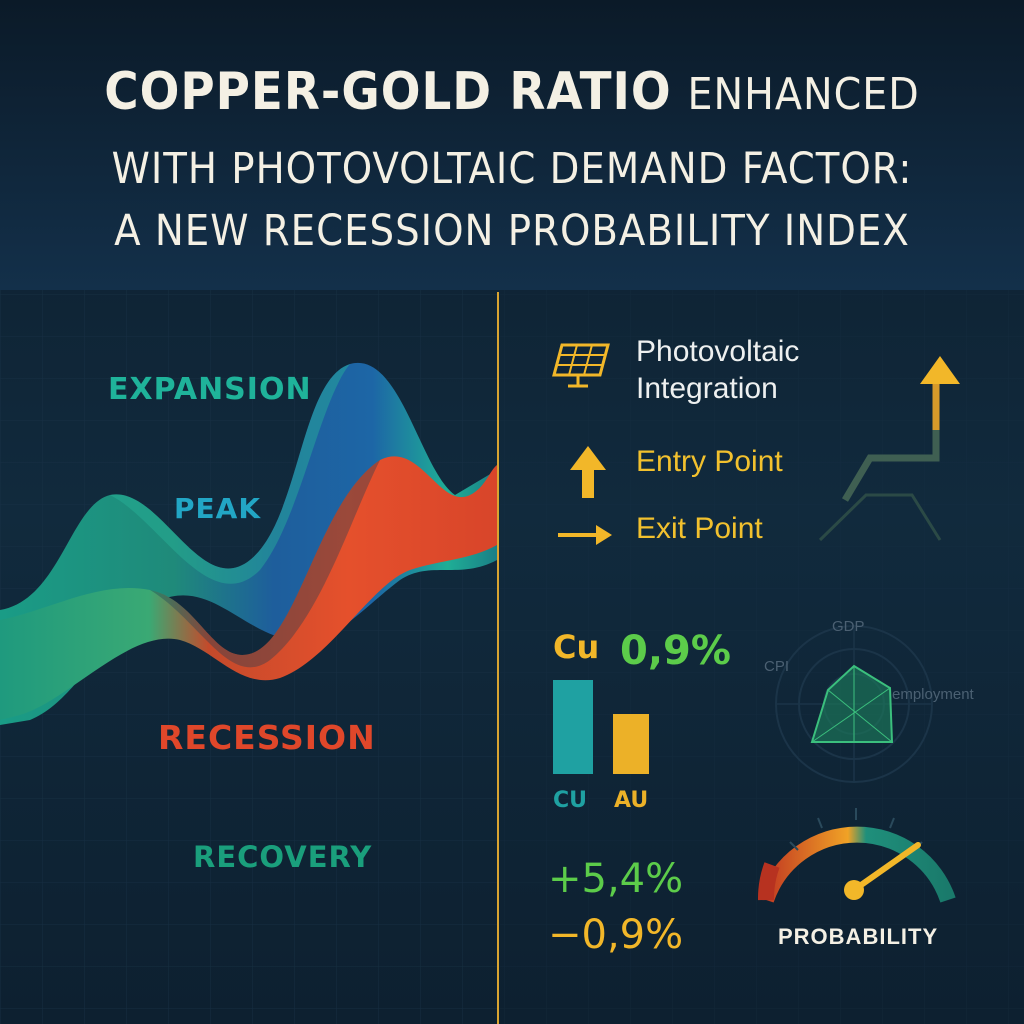 Image resolution: width=1024 pixels, height=1024 pixels. What do you see at coordinates (616, 935) in the screenshot?
I see `negative-change: −0,9%` at bounding box center [616, 935].